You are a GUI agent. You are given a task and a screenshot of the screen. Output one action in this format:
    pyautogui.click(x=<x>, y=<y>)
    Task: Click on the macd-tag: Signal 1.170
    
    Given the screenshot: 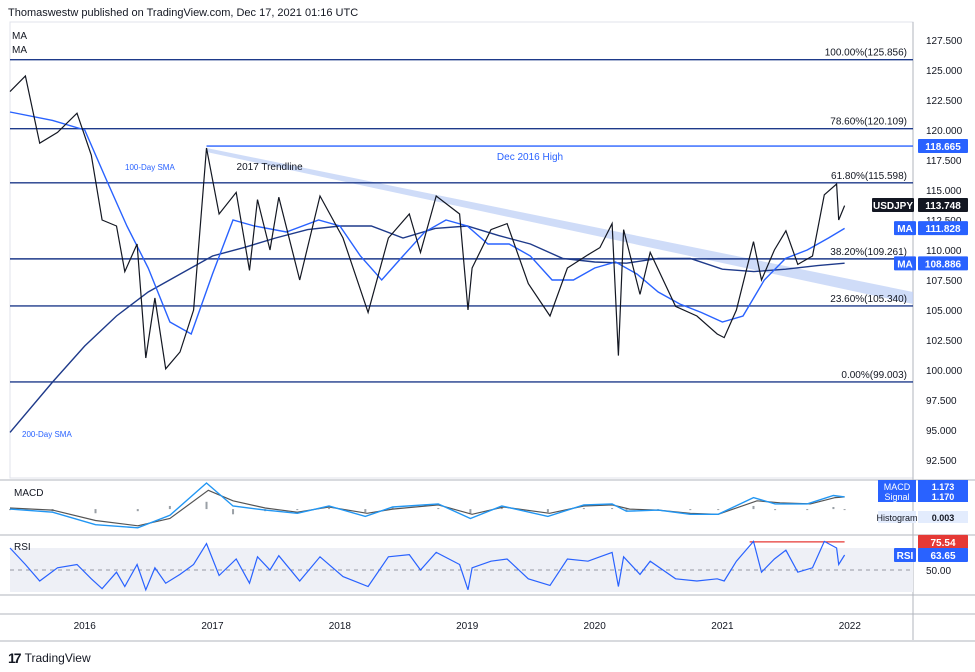 What is the action you would take?
    pyautogui.click(x=923, y=496)
    